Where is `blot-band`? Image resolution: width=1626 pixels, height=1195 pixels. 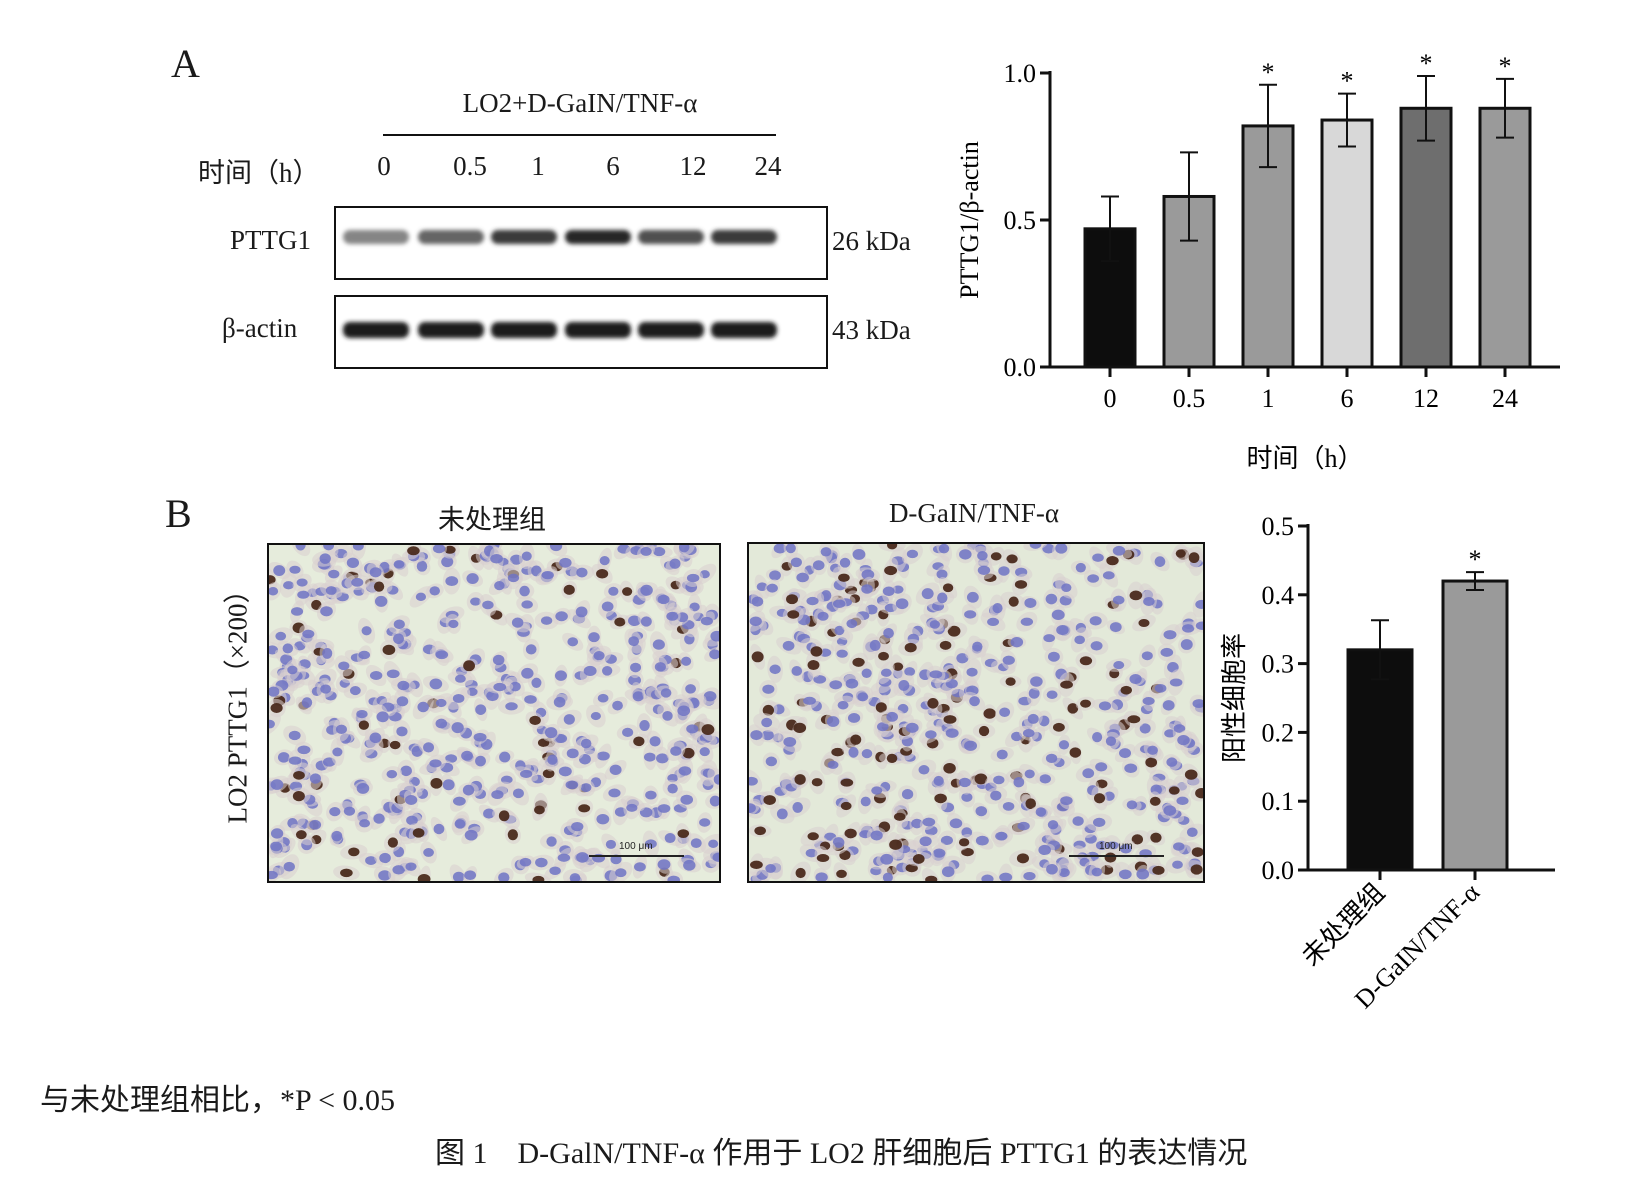
blot-band is located at coordinates (671, 330).